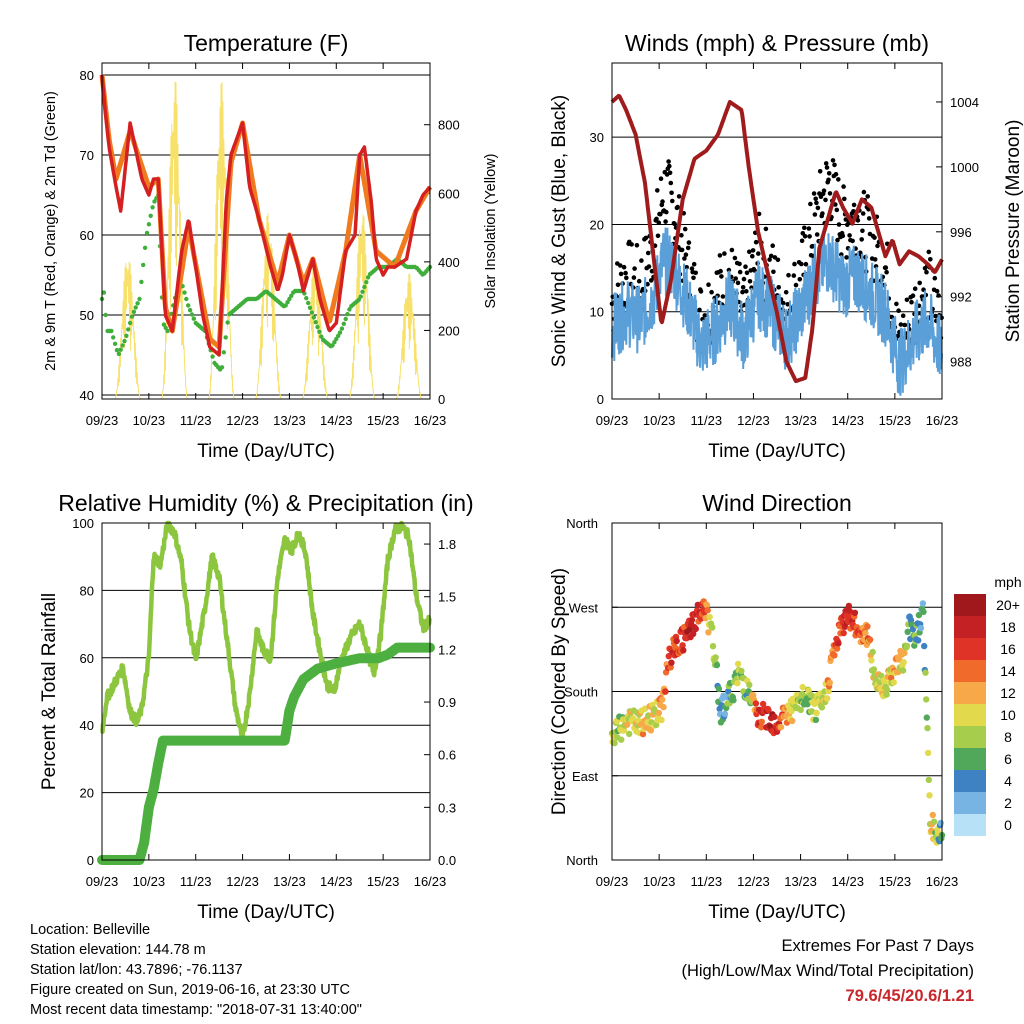 Image resolution: width=1024 pixels, height=1024 pixels. What do you see at coordinates (961, 232) in the screenshot?
I see `y2-tick-label: 996` at bounding box center [961, 232].